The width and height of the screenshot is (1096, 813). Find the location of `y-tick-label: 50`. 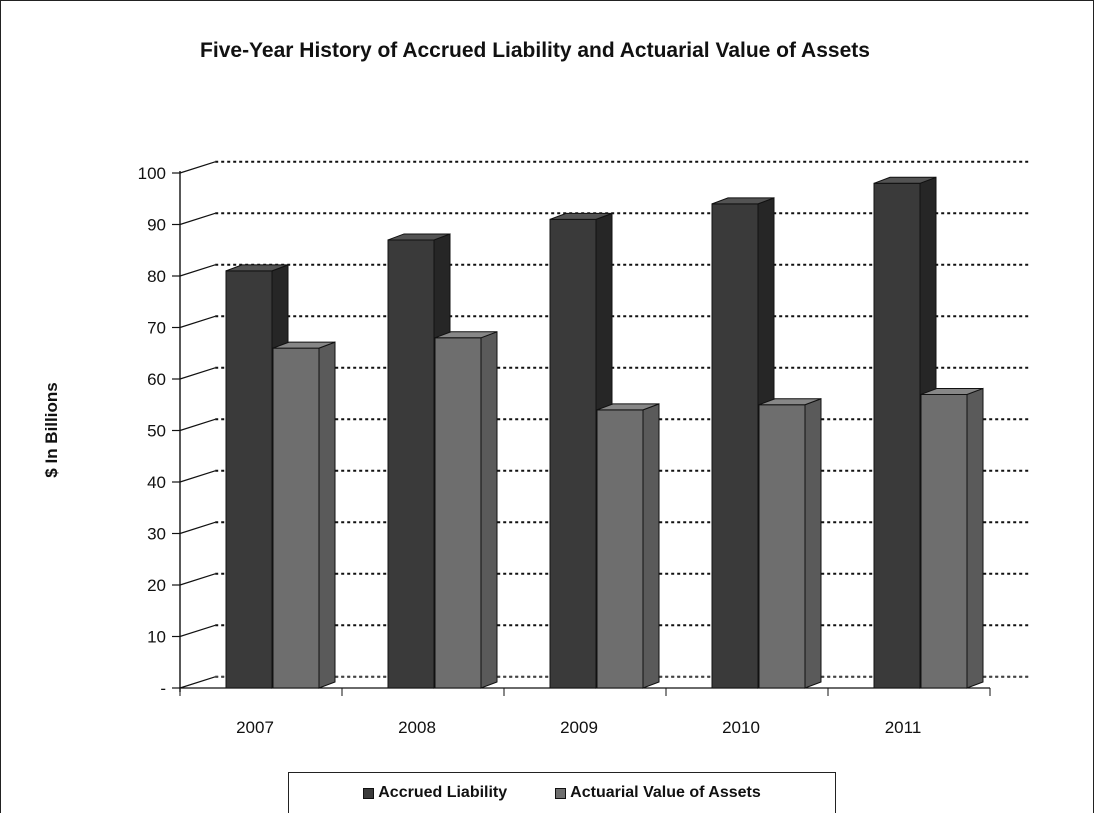

y-tick-label: 50 is located at coordinates (156, 431).